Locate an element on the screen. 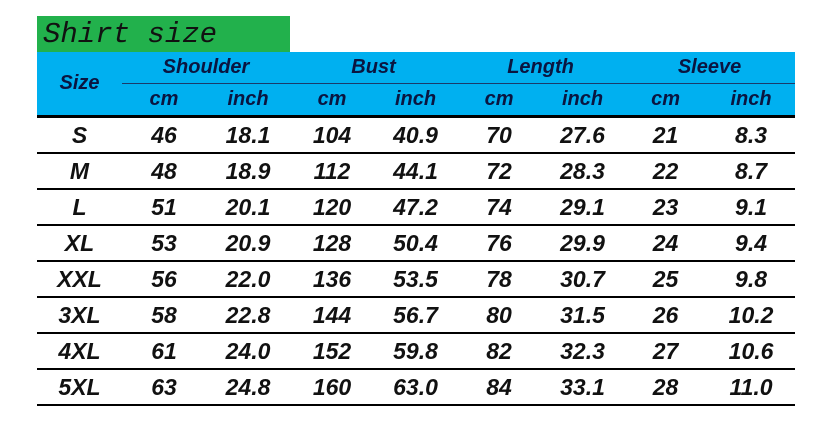  value-cell: 10.6 is located at coordinates (751, 351).